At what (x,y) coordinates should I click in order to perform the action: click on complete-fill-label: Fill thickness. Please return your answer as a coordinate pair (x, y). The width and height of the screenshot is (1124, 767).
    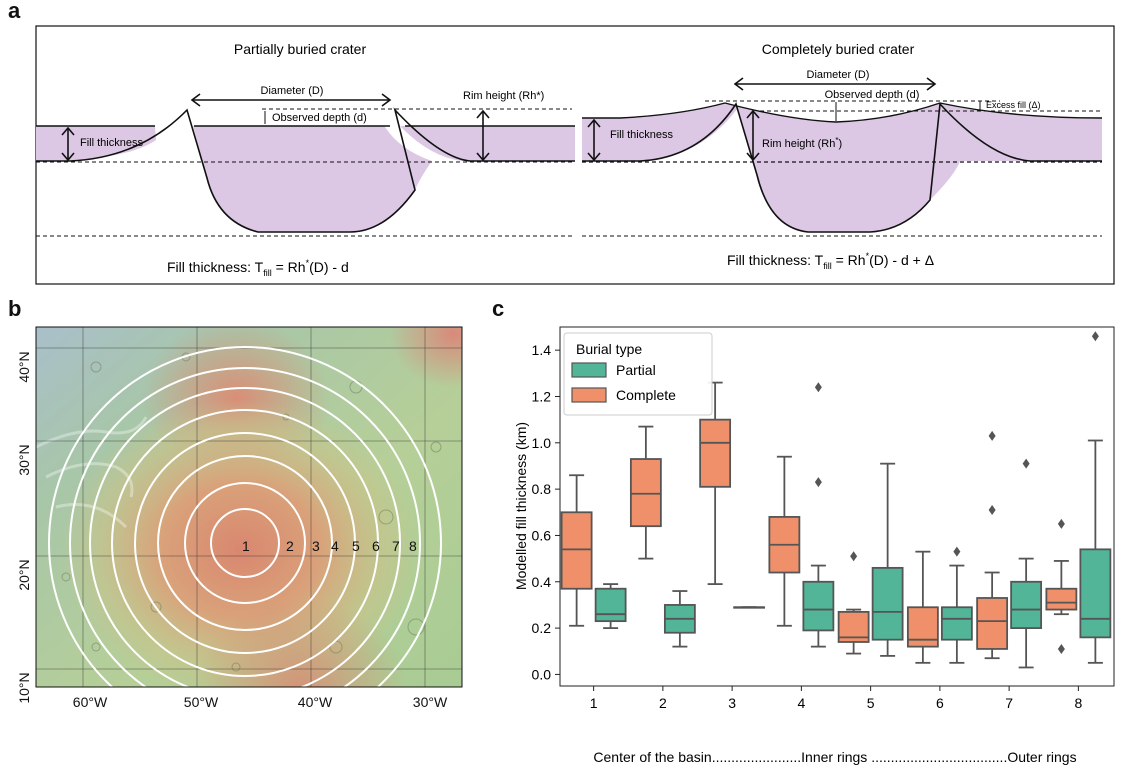
    Looking at the image, I should click on (641, 135).